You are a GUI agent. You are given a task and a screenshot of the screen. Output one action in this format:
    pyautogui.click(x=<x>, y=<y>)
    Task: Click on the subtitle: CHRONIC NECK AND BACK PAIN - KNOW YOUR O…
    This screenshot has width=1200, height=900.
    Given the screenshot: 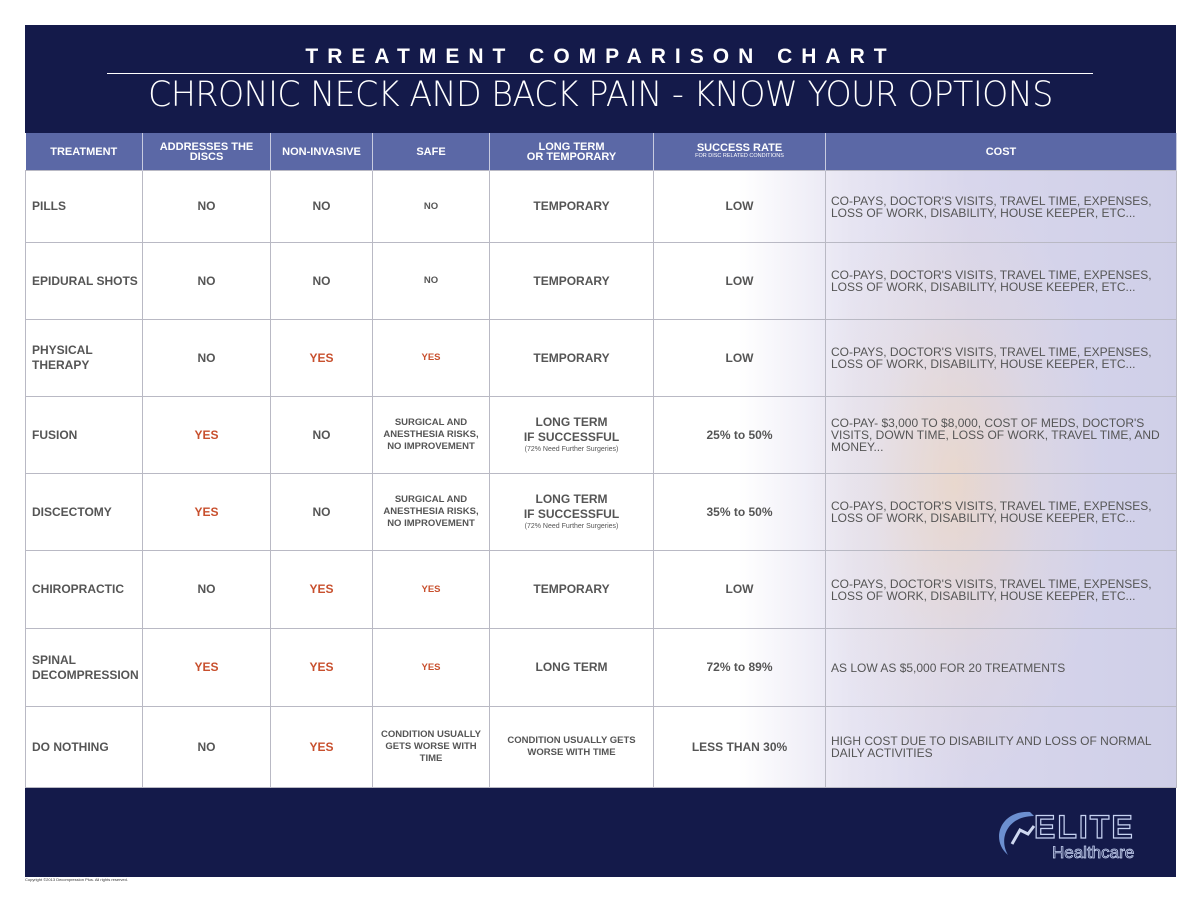 What is the action you would take?
    pyautogui.click(x=600, y=95)
    